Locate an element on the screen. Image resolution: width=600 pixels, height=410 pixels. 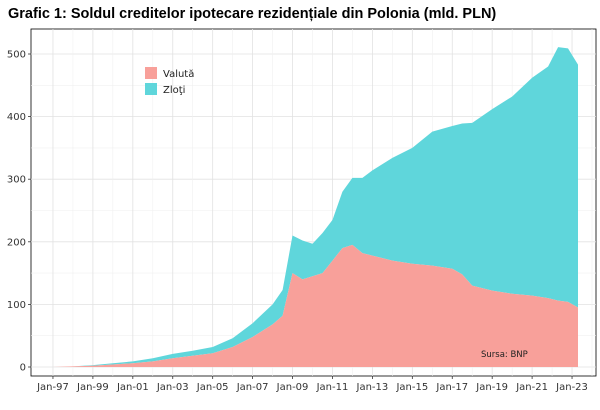
x-tick-label: Jan-03 is located at coordinates (172, 387).